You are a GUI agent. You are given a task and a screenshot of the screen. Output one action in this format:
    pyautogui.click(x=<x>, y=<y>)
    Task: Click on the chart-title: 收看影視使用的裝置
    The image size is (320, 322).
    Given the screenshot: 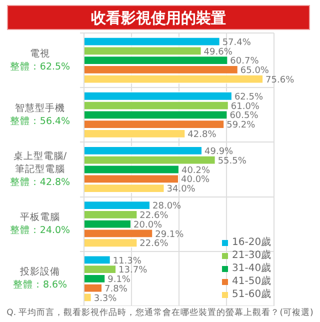 What is the action you would take?
    pyautogui.click(x=158, y=17)
    